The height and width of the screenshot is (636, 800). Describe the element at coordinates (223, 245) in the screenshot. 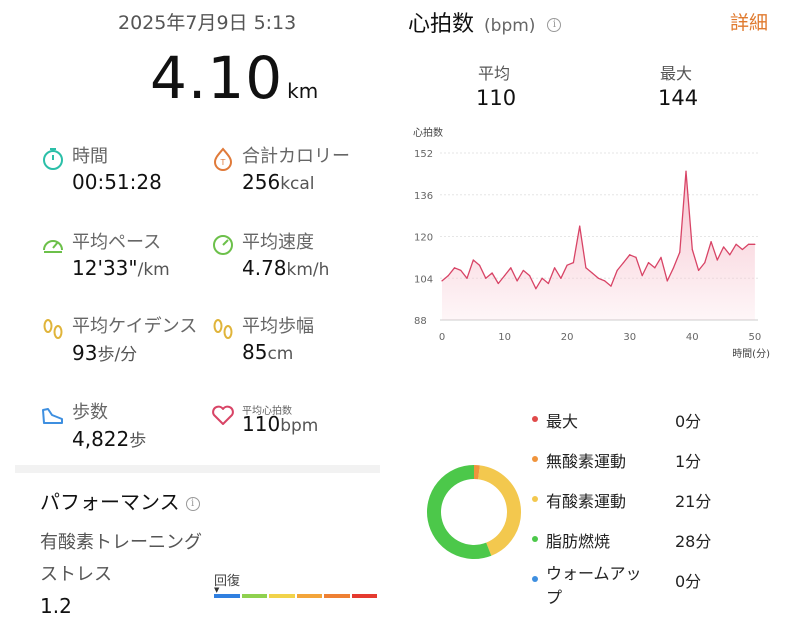

I see `speedometer-icon` at that location.